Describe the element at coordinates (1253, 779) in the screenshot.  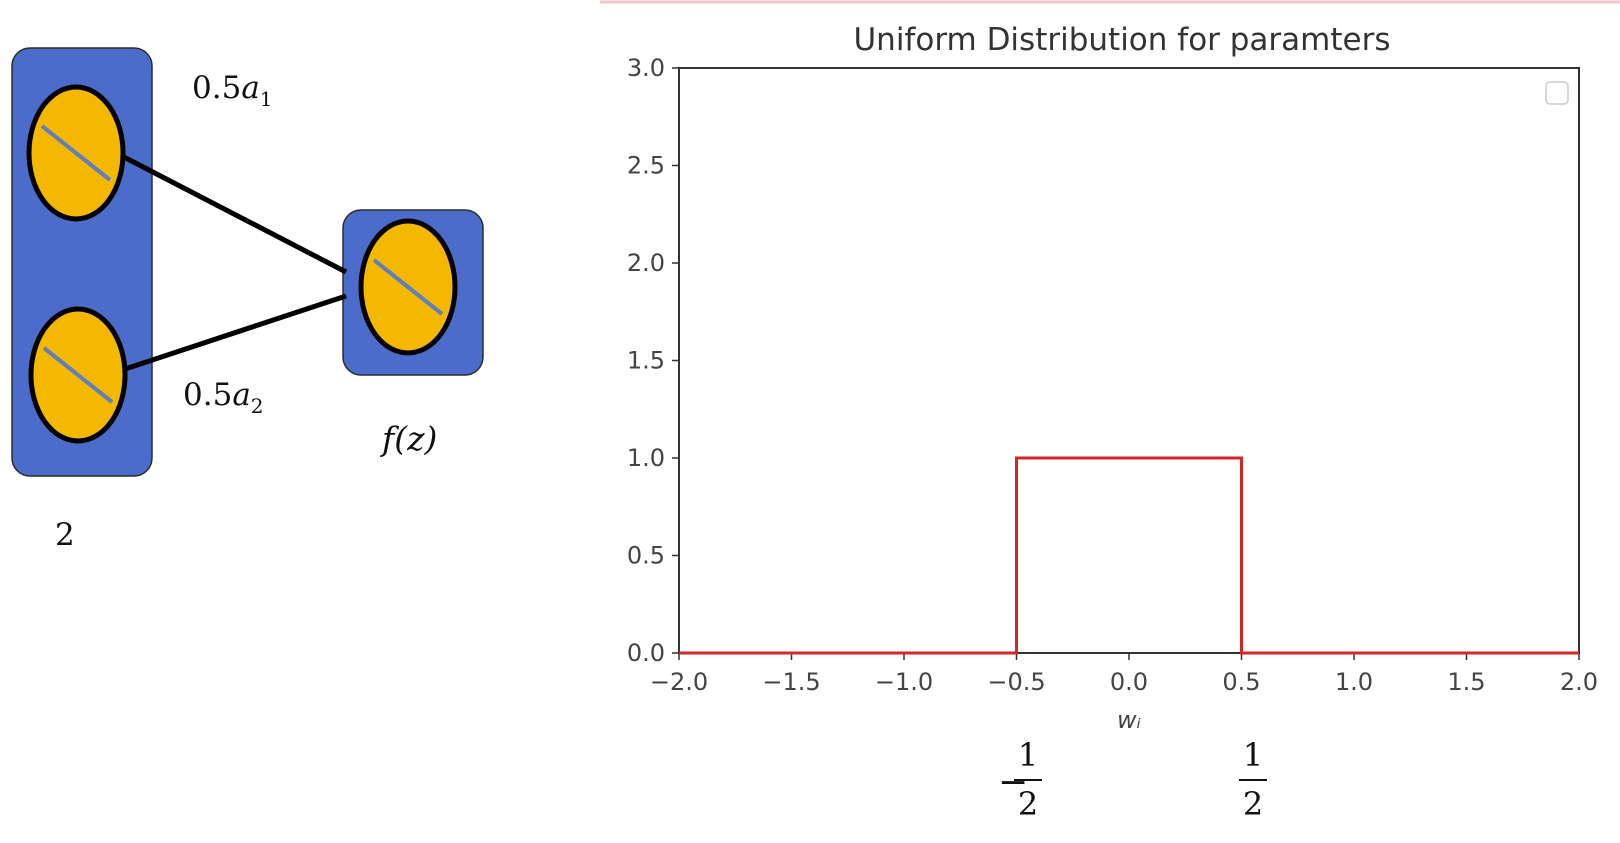
I see `annotation-pos-half: 1 2` at that location.